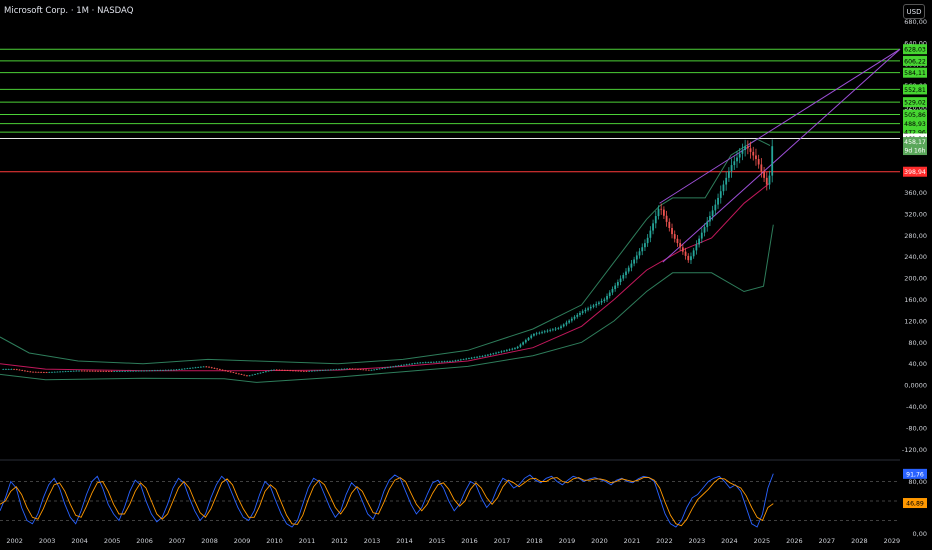 The height and width of the screenshot is (550, 932). What do you see at coordinates (915, 115) in the screenshot?
I see `level-badge: 505,86` at bounding box center [915, 115].